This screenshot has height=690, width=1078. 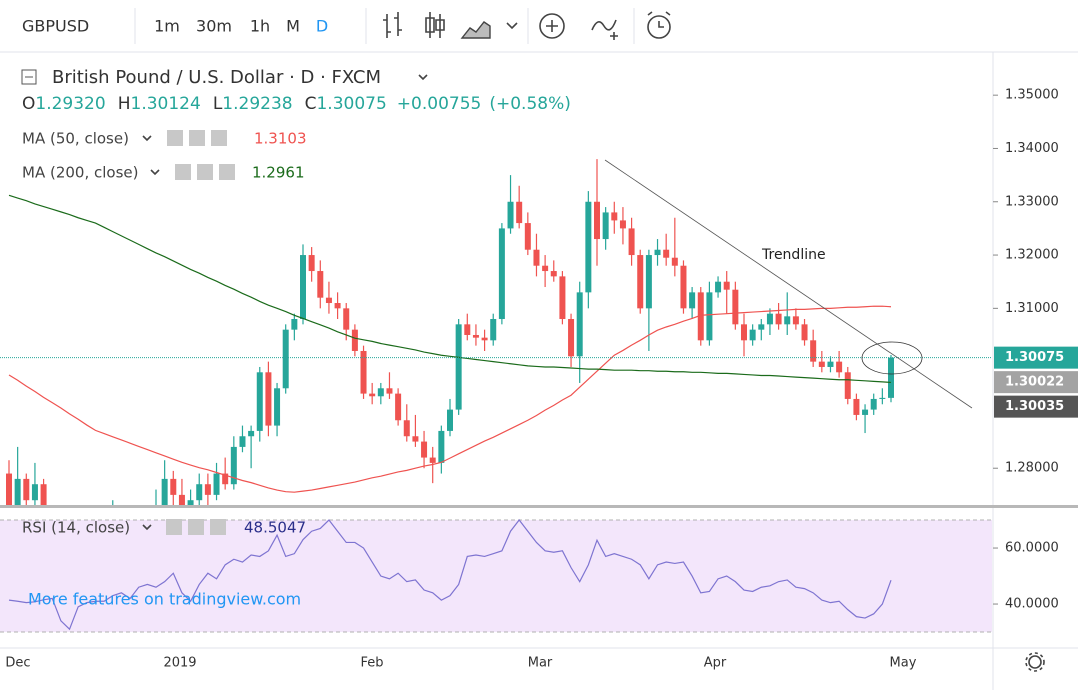 What do you see at coordinates (214, 26) in the screenshot?
I see `interval-button: 30m` at bounding box center [214, 26].